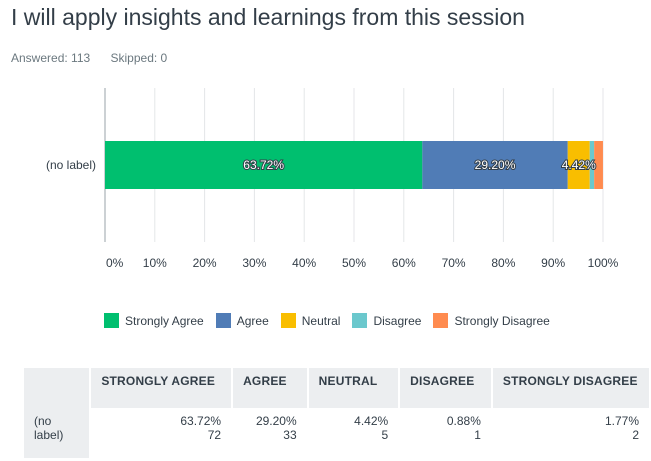 Image resolution: width=651 pixels, height=461 pixels. I want to click on legend-label: Strongly Disagree, so click(502, 320).